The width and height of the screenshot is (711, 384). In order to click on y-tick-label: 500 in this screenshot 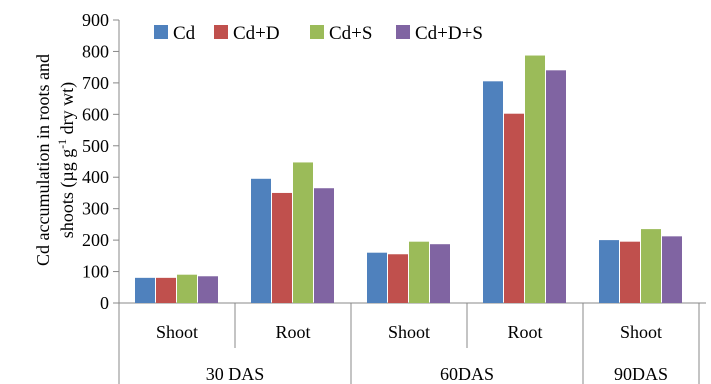, I will do `click(95, 146)`.